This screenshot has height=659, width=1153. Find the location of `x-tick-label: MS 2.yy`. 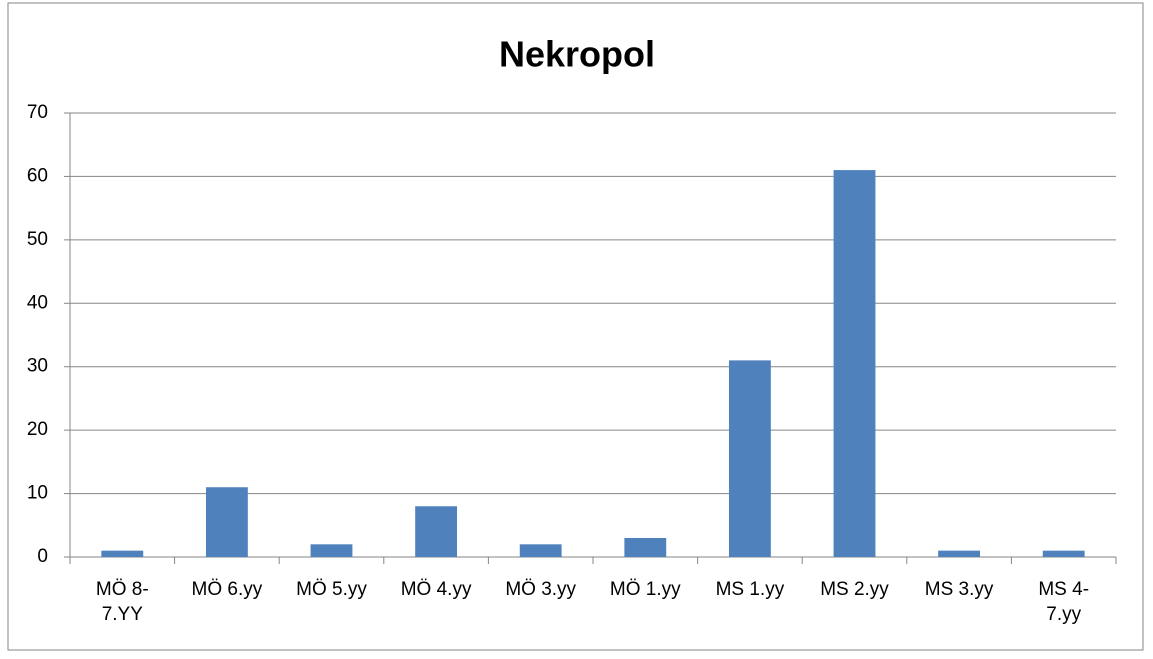

x-tick-label: MS 2.yy is located at coordinates (854, 589).